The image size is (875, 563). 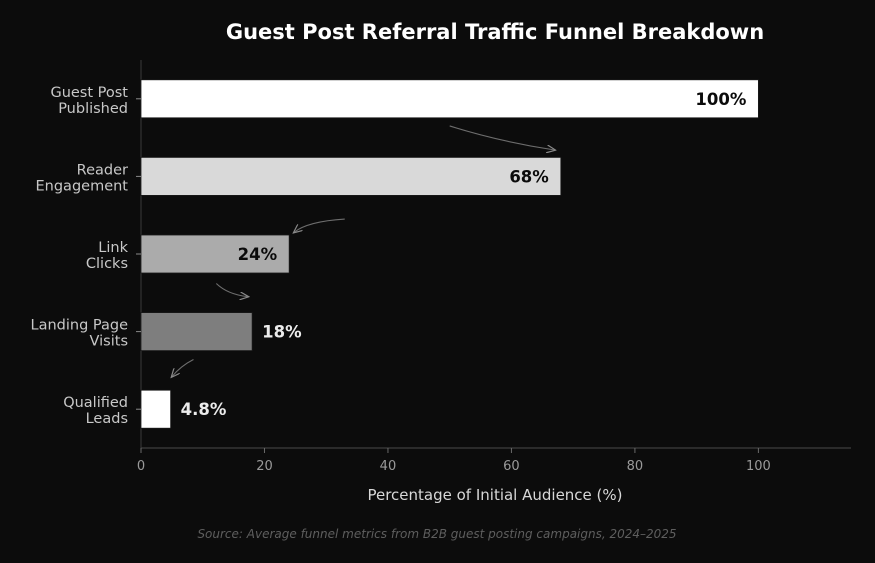 What do you see at coordinates (511, 466) in the screenshot?
I see `x-tick-label: 60` at bounding box center [511, 466].